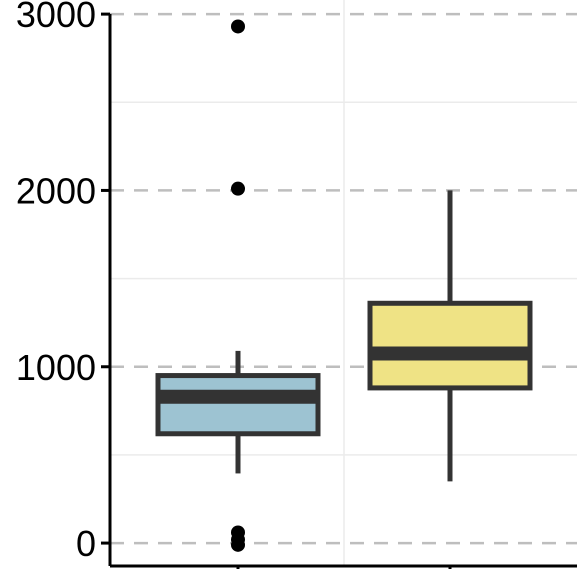 This screenshot has height=574, width=577. What do you see at coordinates (56, 190) in the screenshot?
I see `y-tick-label: 2000` at bounding box center [56, 190].